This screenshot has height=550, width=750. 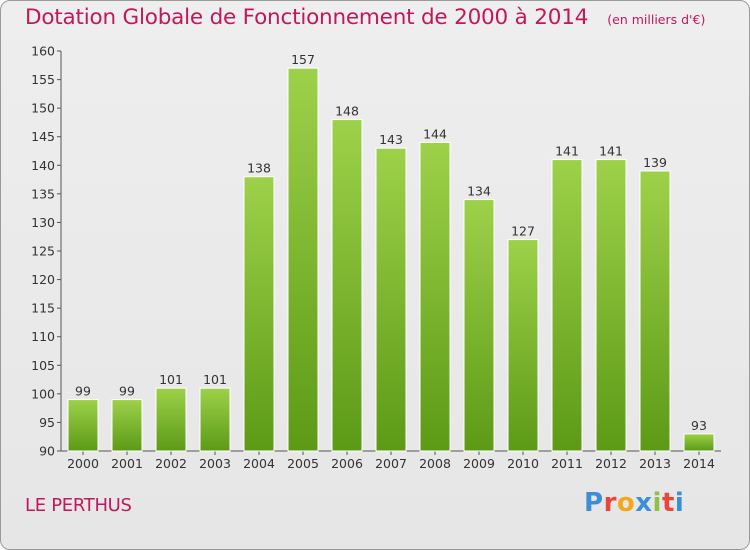 I want to click on bar-value-label: 127, so click(x=523, y=231).